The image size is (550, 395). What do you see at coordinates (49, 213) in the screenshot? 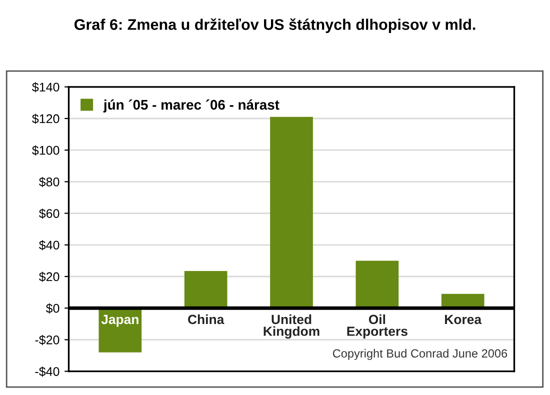
I see `y-tick-label: $60` at bounding box center [49, 213].